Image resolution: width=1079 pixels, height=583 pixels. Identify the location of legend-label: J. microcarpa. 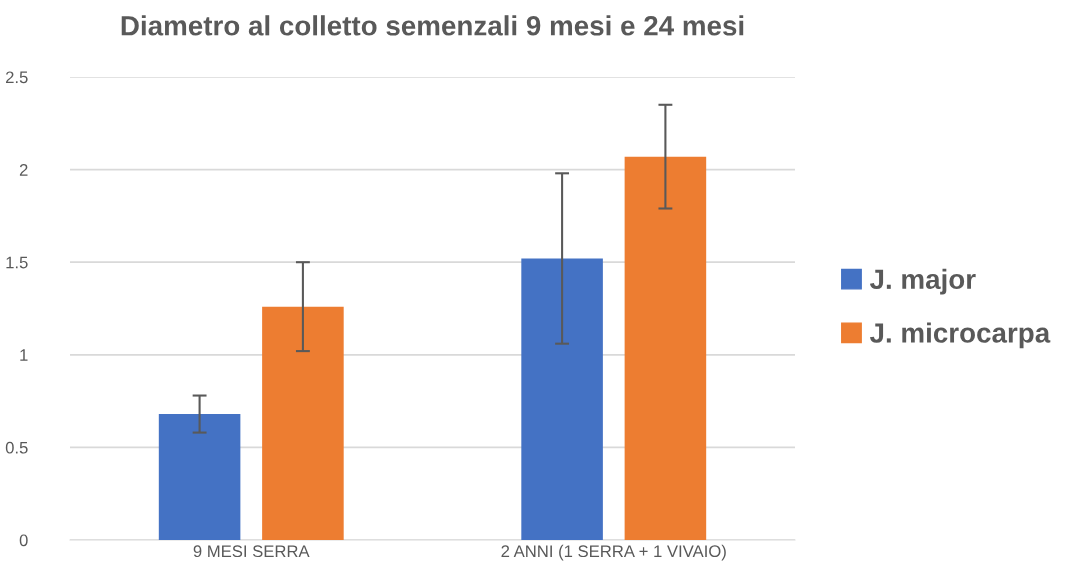
(960, 335).